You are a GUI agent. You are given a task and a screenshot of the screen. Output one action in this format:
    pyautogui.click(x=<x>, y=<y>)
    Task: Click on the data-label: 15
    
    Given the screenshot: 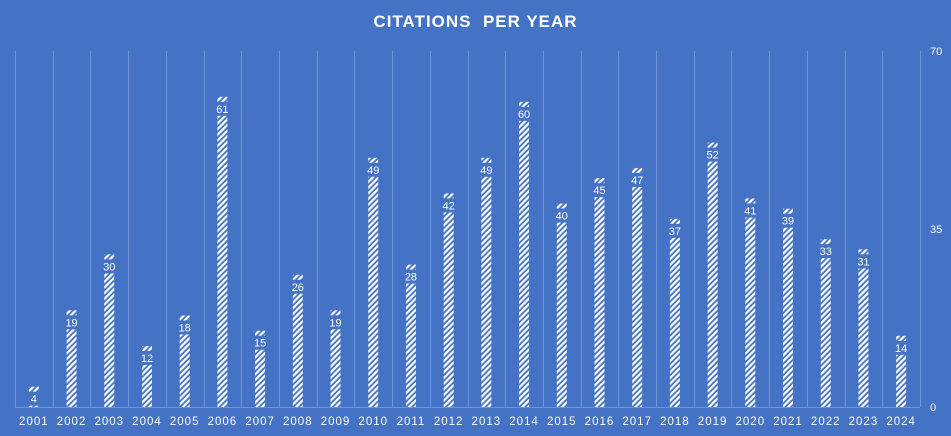 What is the action you would take?
    pyautogui.click(x=260, y=344)
    